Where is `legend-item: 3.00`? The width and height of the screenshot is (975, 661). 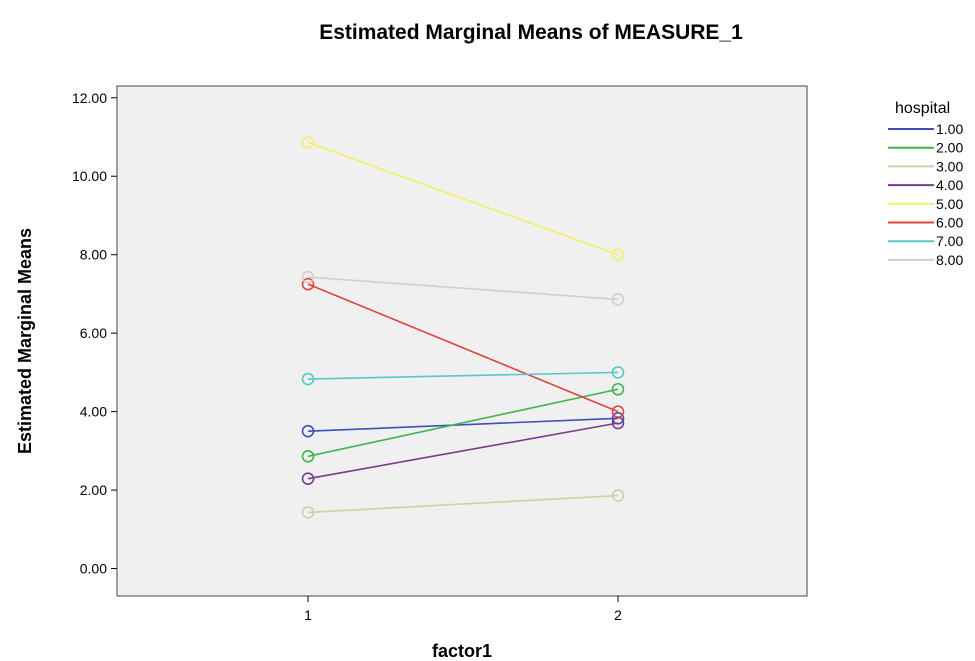
legend-item: 3.00 is located at coordinates (925, 166).